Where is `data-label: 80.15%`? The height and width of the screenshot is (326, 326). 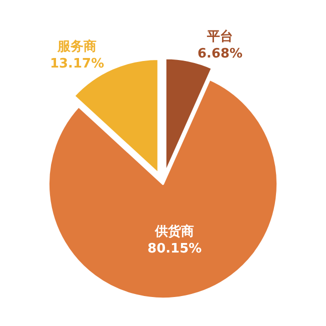
data-label: 80.15% is located at coordinates (175, 249).